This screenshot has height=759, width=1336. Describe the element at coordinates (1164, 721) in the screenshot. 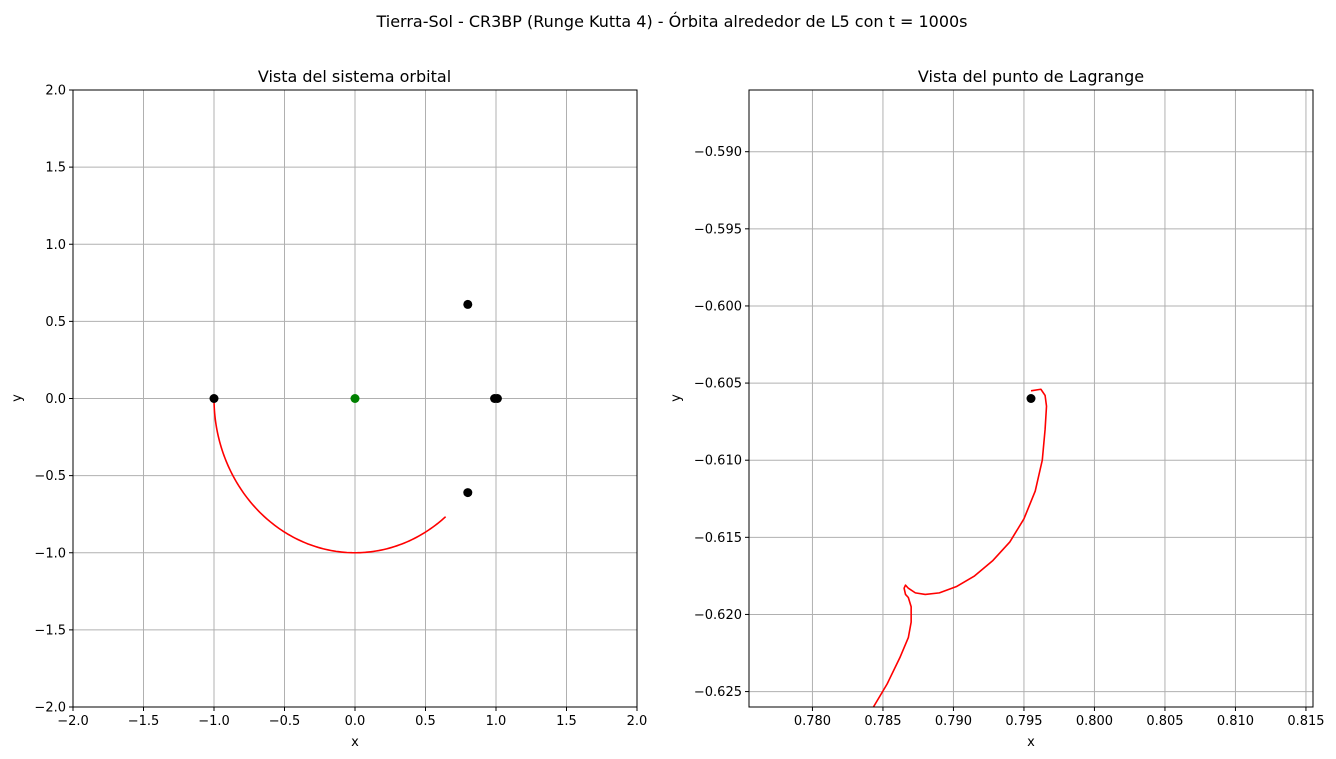

I see `lagrange-point-x-tick-label: 0.805` at that location.